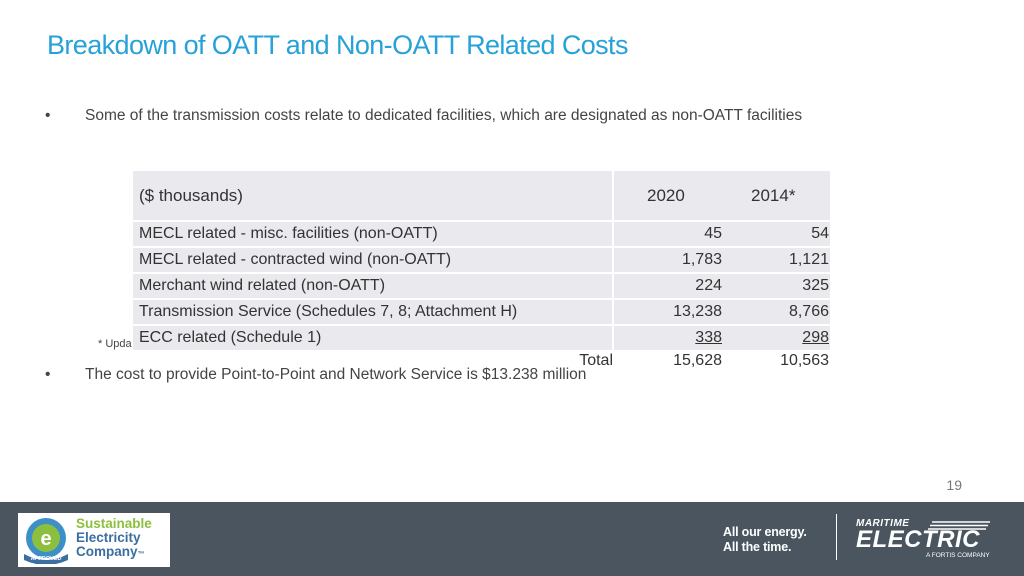  I want to click on table-row: ECC related (Schedule 1) 338 298, so click(481, 337).